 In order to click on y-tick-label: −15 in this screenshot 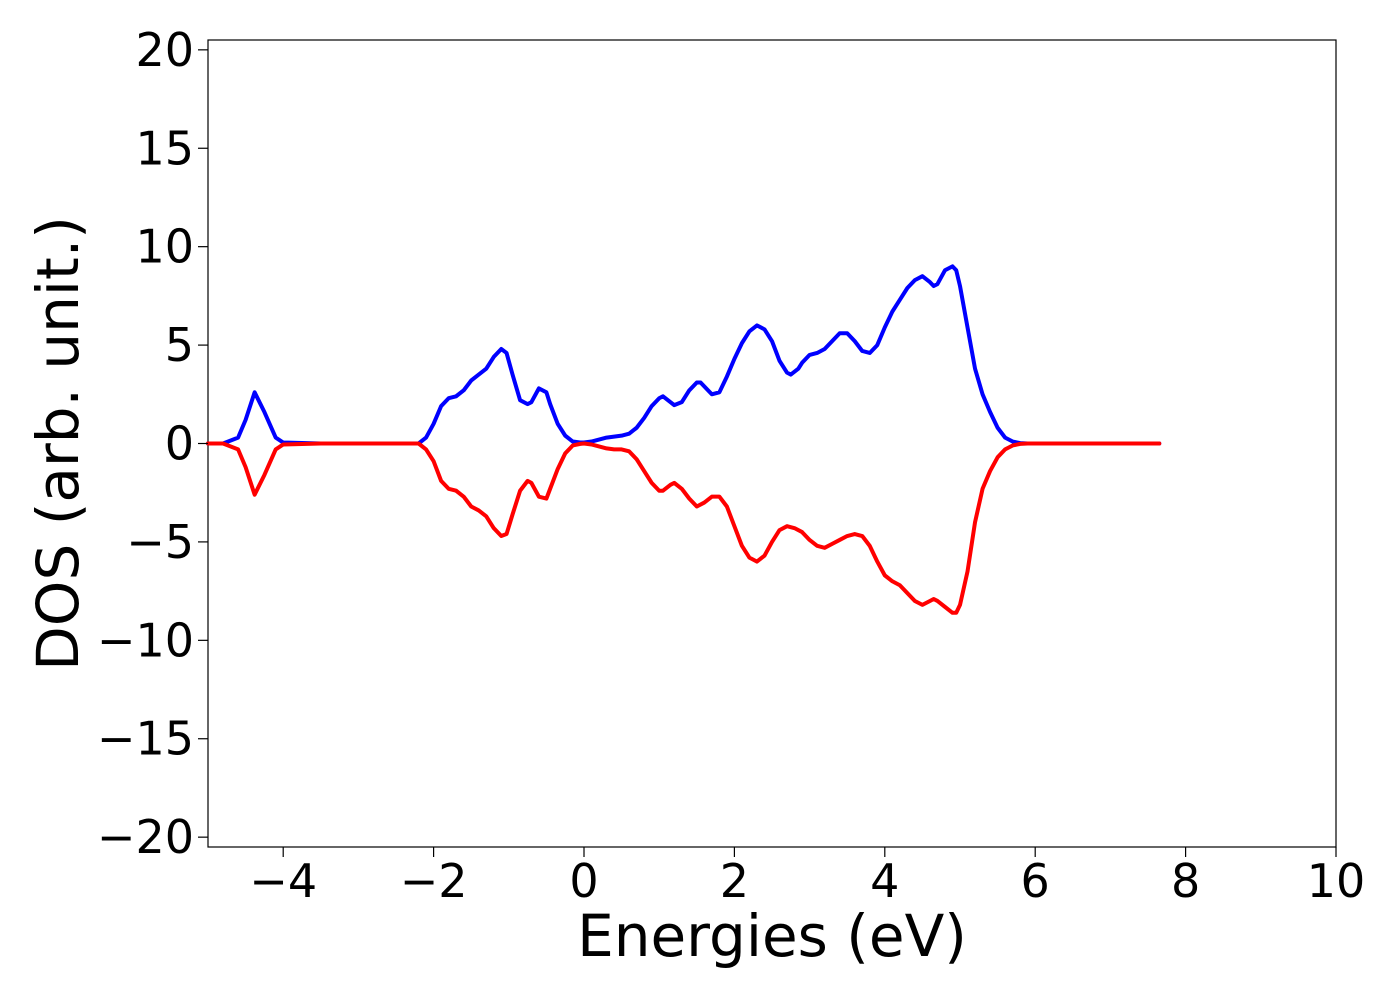, I will do `click(145, 739)`.